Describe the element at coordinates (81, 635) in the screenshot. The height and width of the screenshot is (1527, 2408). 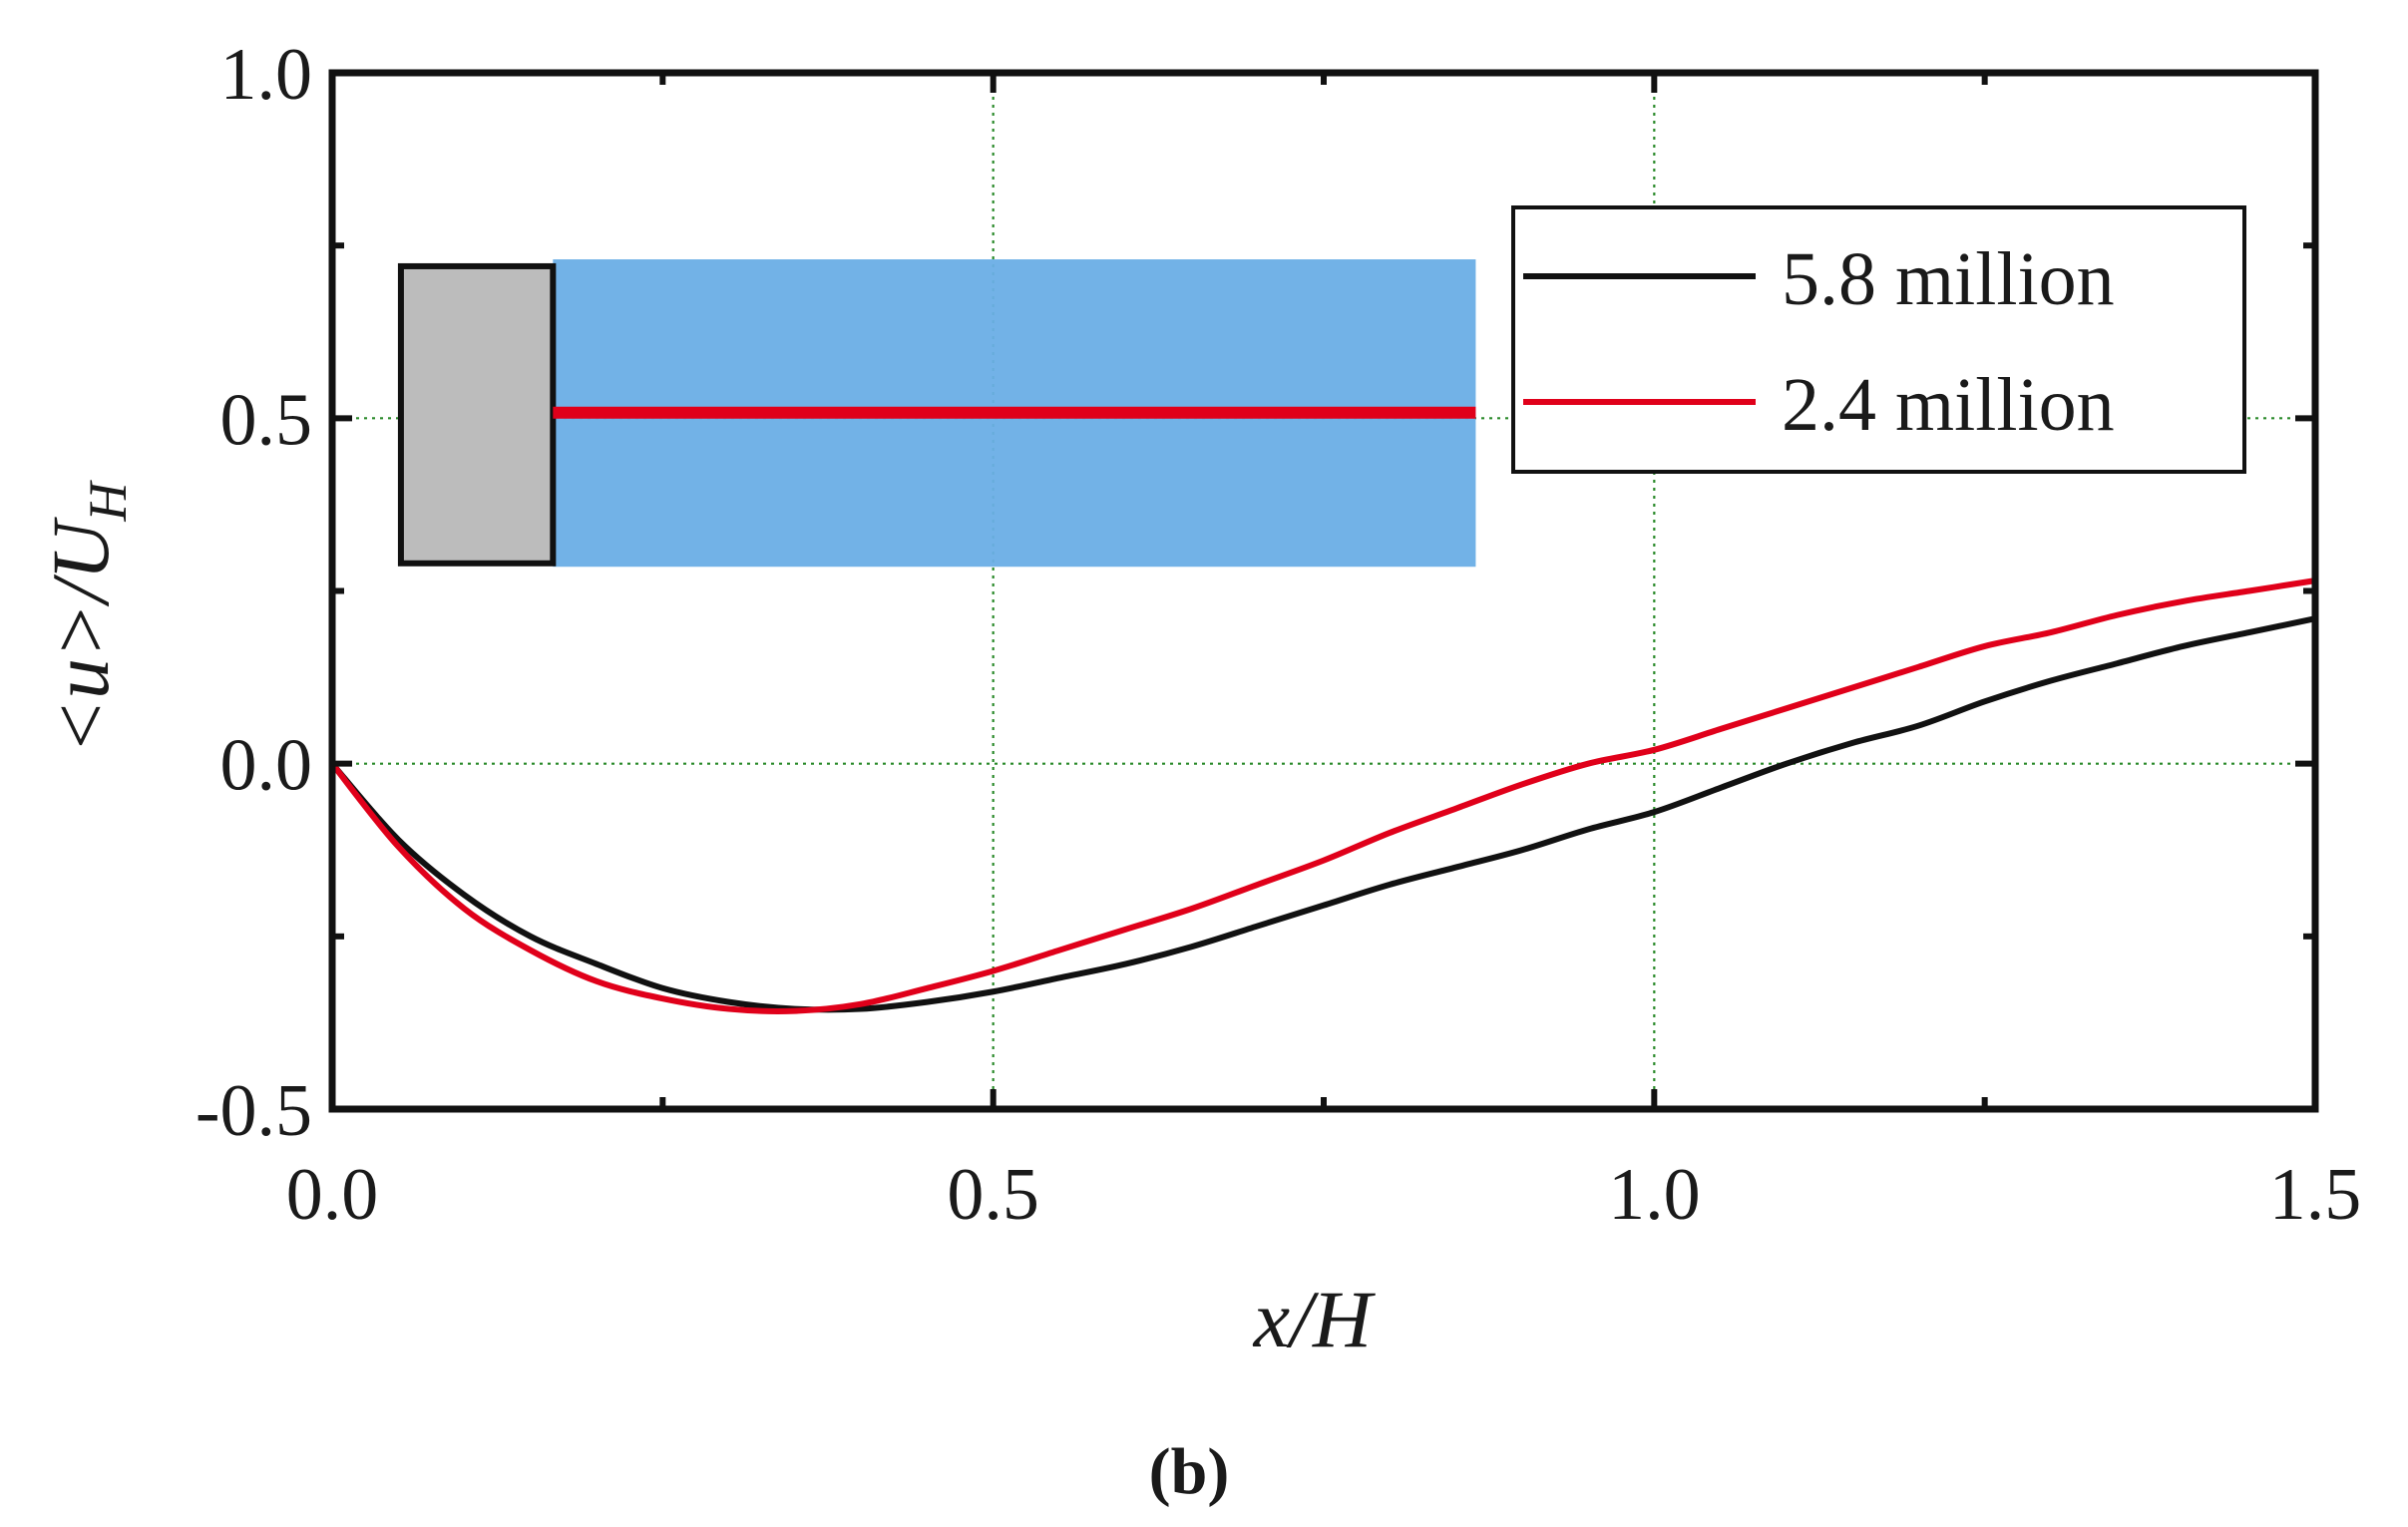
I see `y-axis-label-main: <u>/U` at that location.